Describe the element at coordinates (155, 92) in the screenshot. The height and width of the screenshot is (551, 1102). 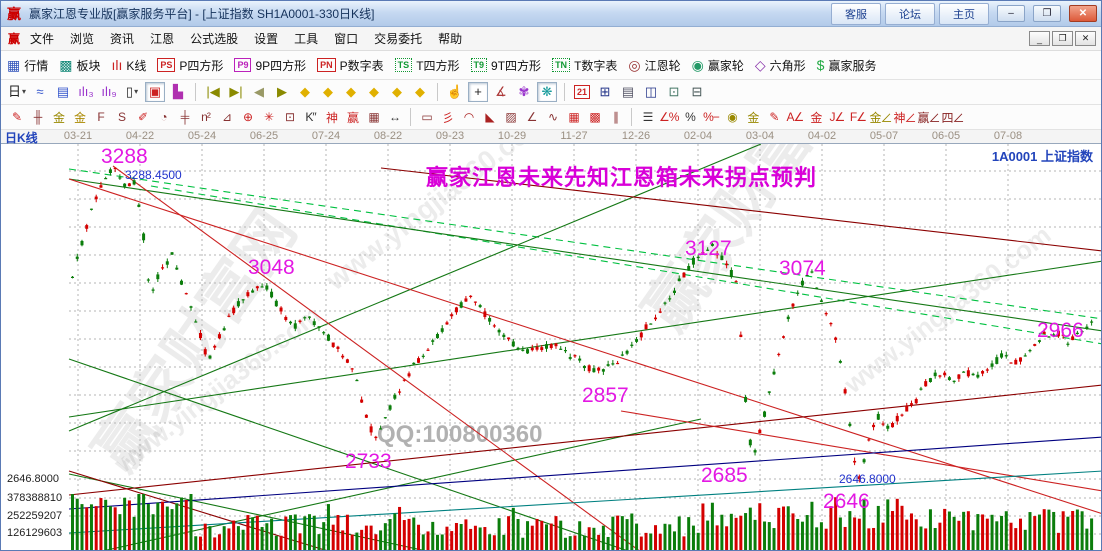
I see `gann-frame-button: ▣` at that location.